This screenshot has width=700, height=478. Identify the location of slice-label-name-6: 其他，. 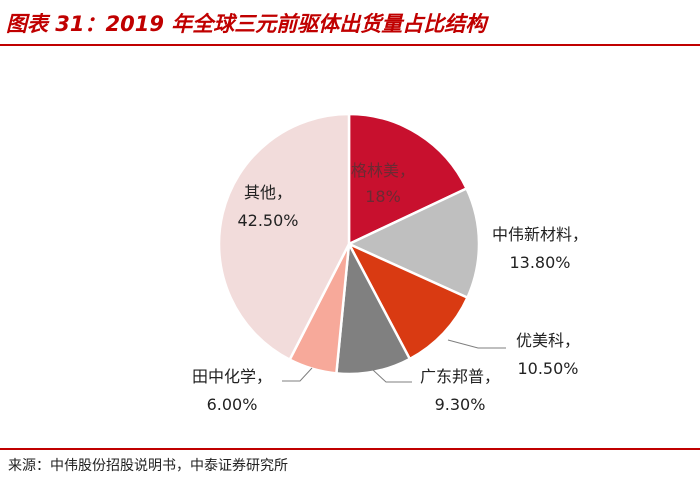
(268, 192).